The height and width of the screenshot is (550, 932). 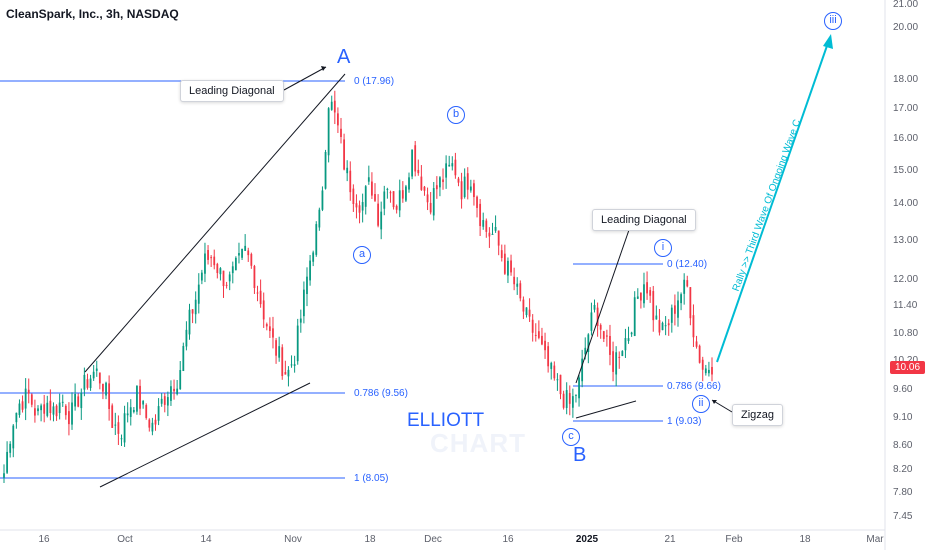 I want to click on y-tick: 21.00, so click(x=906, y=5).